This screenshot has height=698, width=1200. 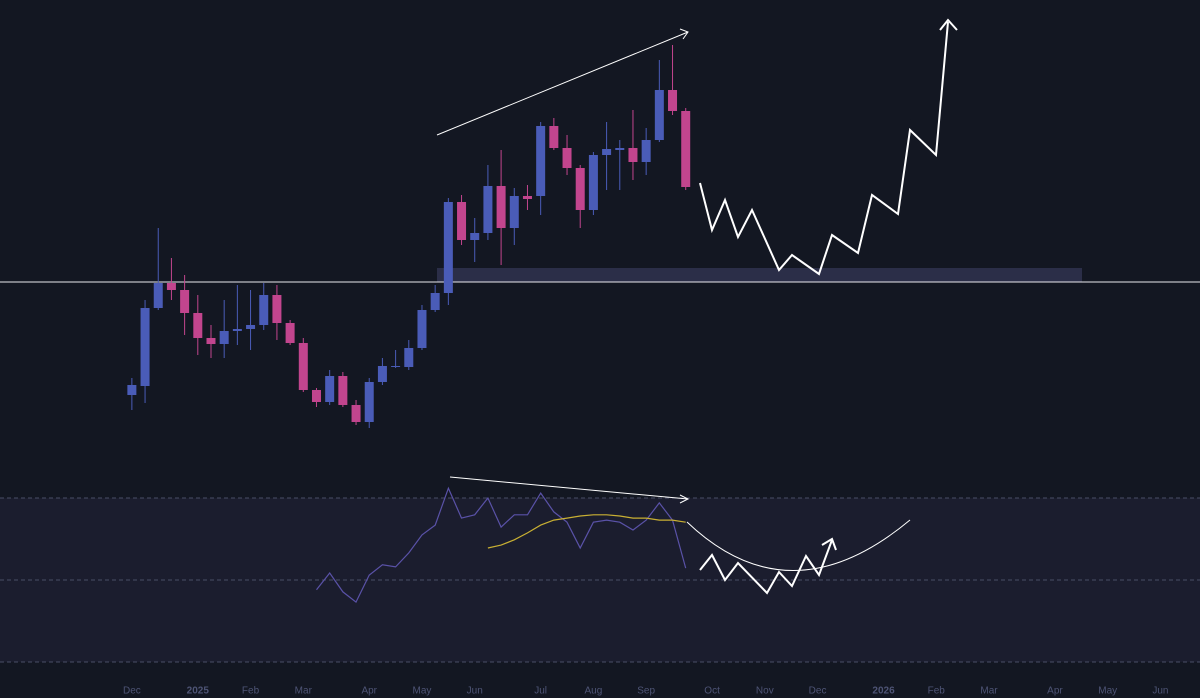 I want to click on x-tick-label: Aug, so click(x=594, y=691).